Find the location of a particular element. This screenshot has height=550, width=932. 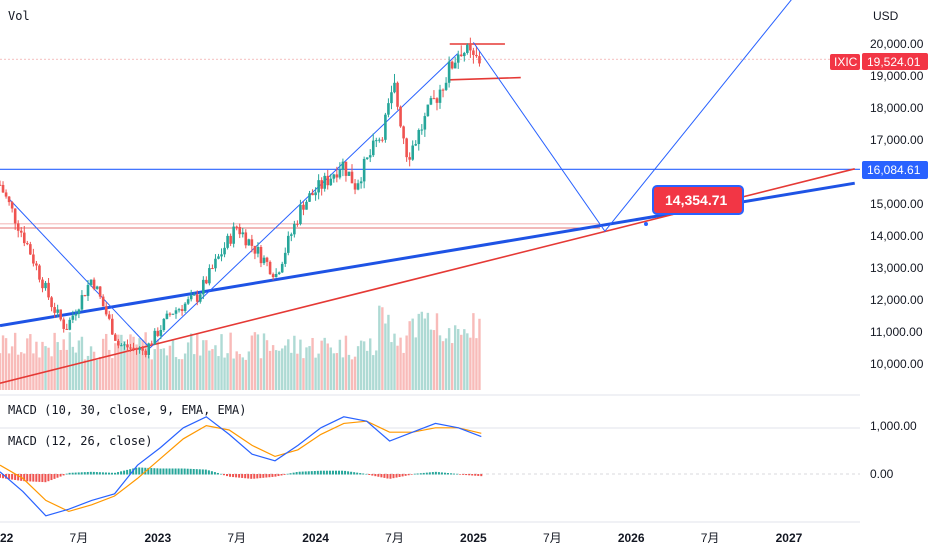

time-tick-label: 2025 is located at coordinates (473, 538).